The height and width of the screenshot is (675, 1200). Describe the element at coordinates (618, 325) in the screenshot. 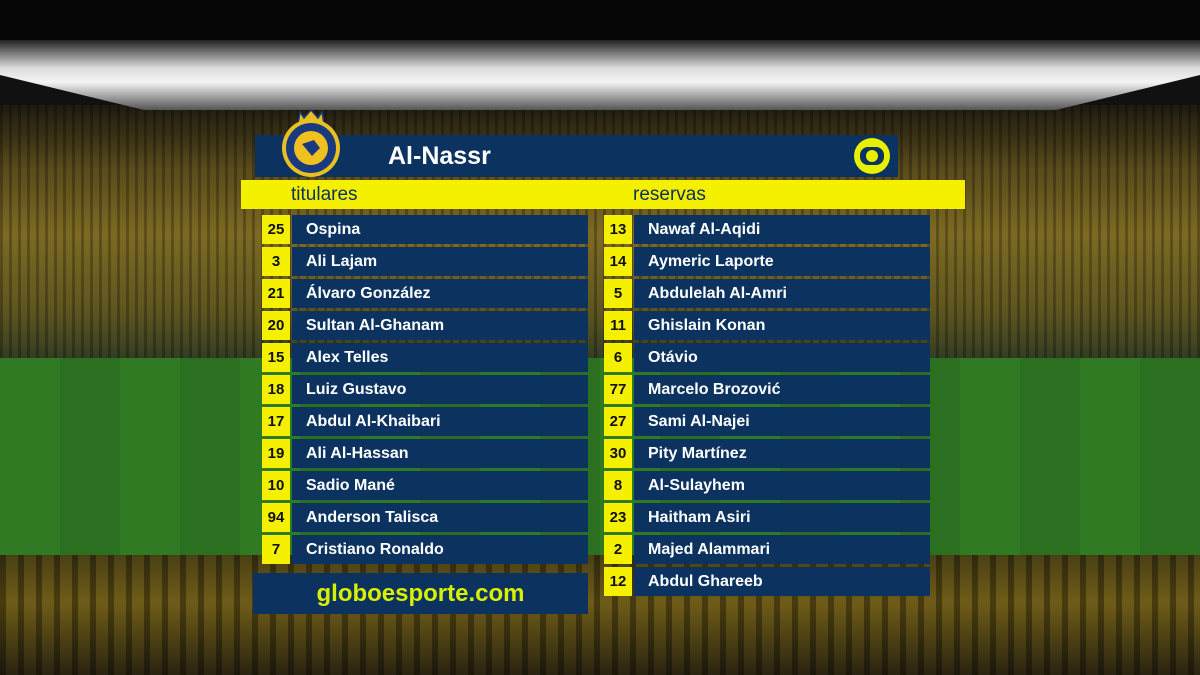

I see `player-number: 11` at that location.